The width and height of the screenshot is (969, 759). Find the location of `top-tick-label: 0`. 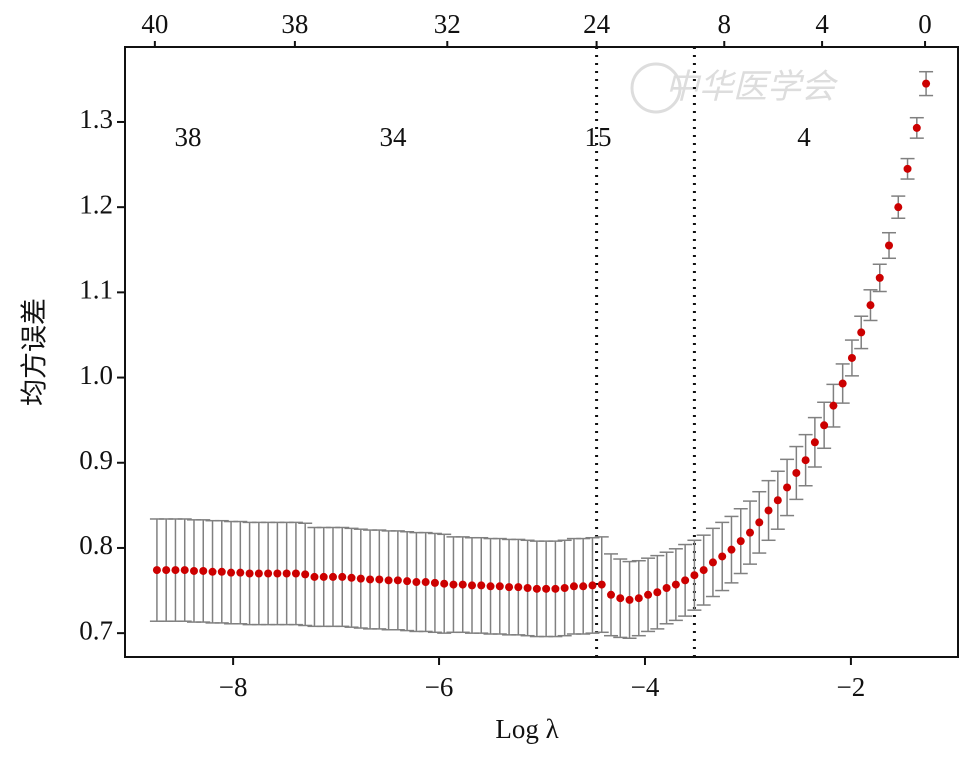

top-tick-label: 0 is located at coordinates (925, 24).